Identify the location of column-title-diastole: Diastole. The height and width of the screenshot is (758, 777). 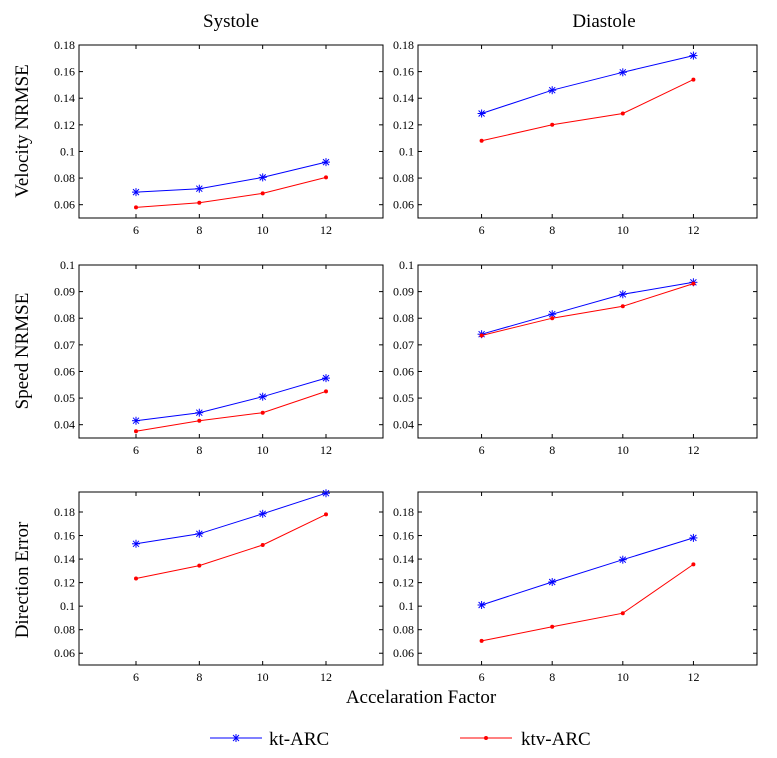
(603, 21).